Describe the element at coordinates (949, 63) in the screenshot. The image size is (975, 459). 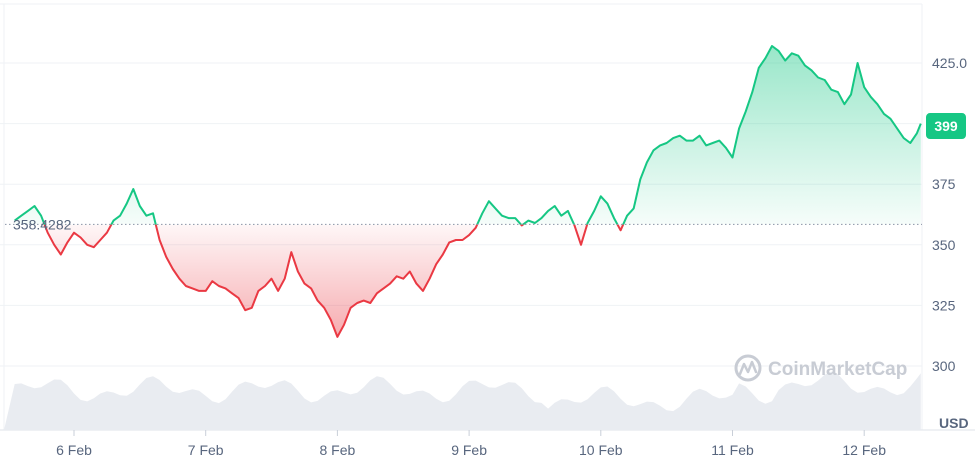
I see `y-tick-label: 425.0` at that location.